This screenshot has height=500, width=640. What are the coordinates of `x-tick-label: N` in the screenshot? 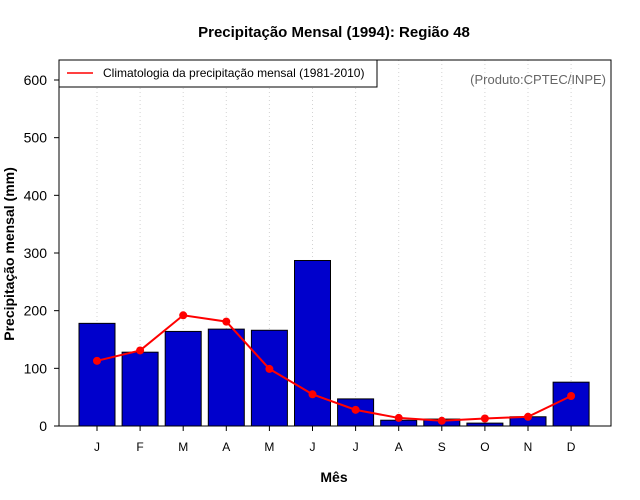 It's located at (528, 447).